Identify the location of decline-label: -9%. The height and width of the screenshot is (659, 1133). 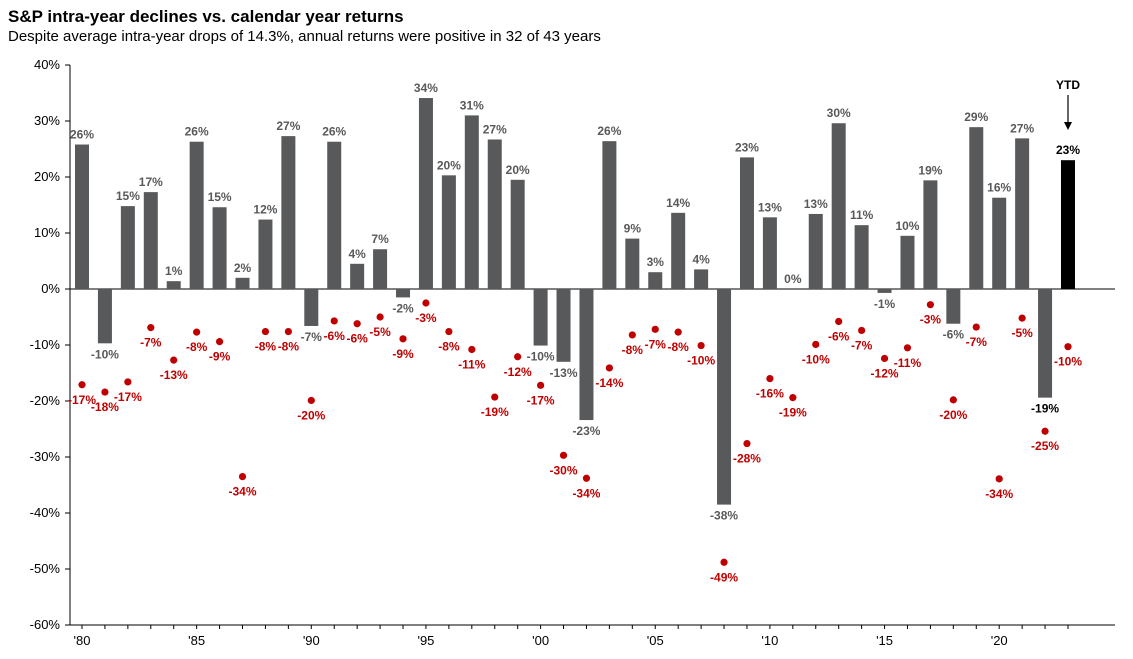
(403, 354).